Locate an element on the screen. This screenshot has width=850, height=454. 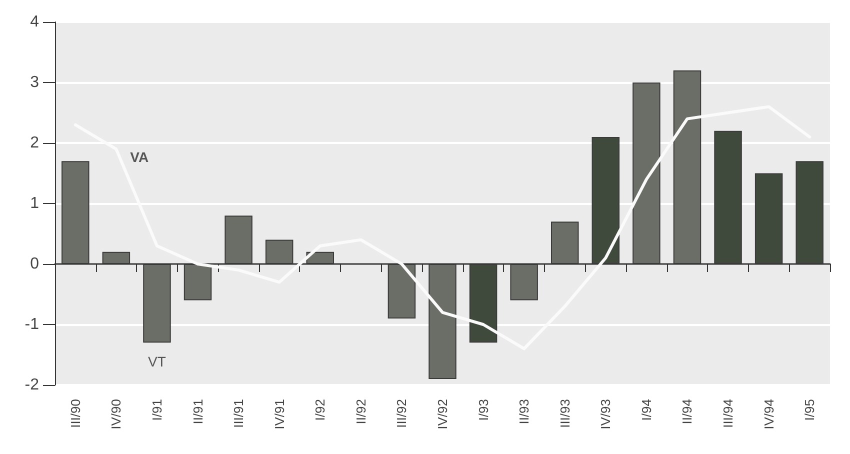
series-label: VT is located at coordinates (157, 362).